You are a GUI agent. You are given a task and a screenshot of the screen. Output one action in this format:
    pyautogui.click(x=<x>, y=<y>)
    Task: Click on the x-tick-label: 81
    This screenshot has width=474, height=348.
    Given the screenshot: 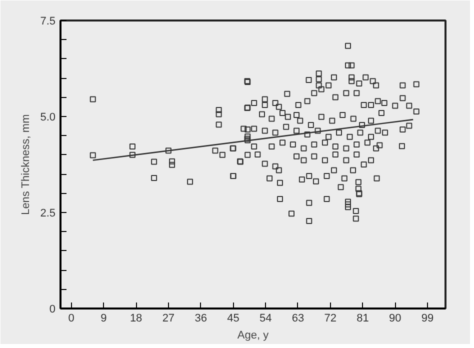 What is the action you would take?
    pyautogui.click(x=362, y=318)
    